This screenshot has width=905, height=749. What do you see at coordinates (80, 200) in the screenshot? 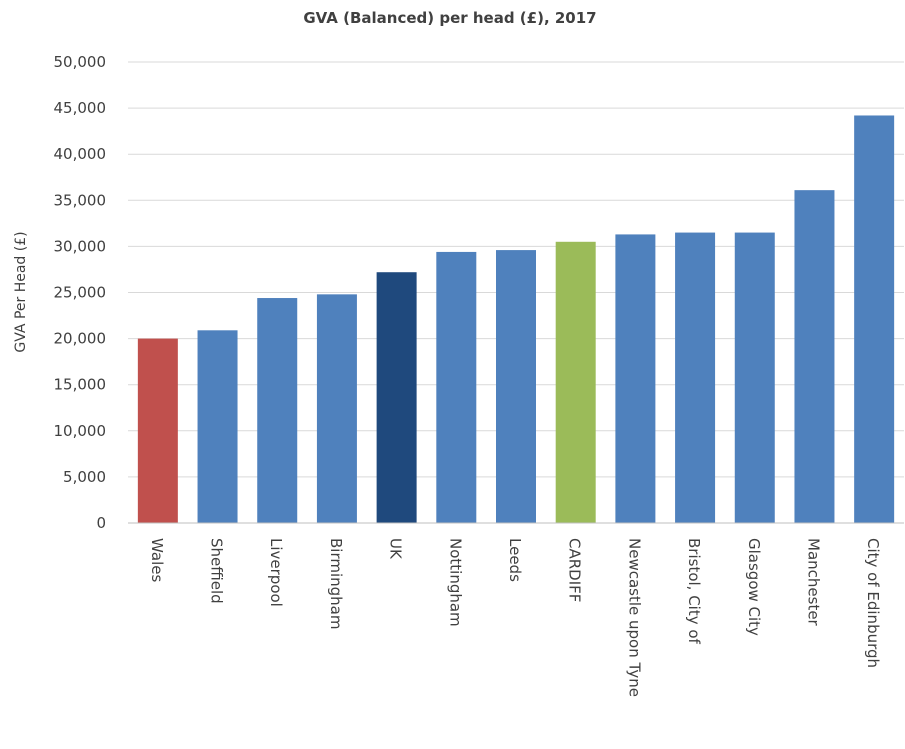
I see `y-tick-label: 35,000` at bounding box center [80, 200].